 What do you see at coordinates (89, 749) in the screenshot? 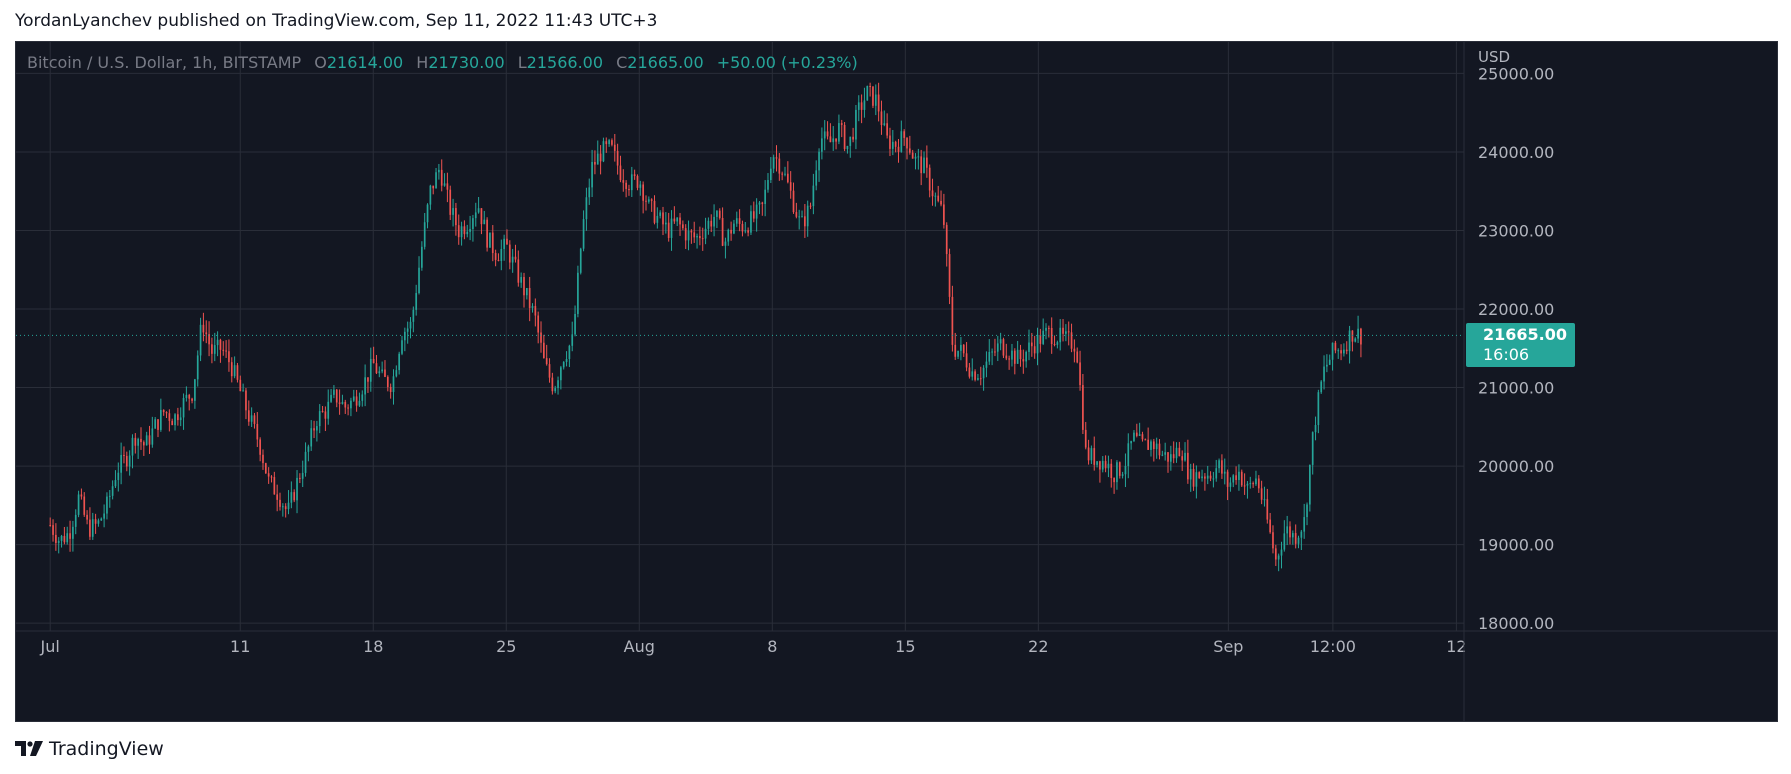
I see `footer-brand: TradingView` at bounding box center [89, 749].